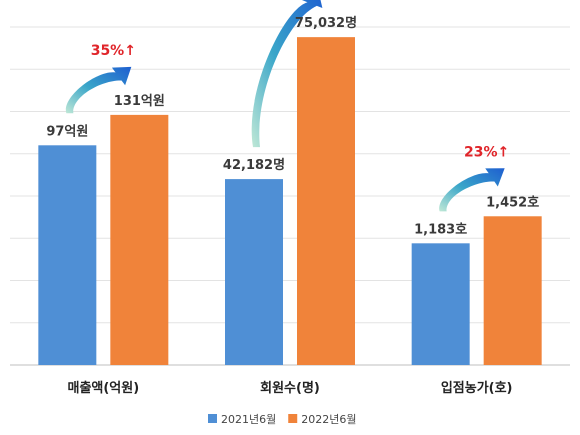 The image size is (580, 435). I want to click on legend-label: 2021년6월, so click(248, 419).